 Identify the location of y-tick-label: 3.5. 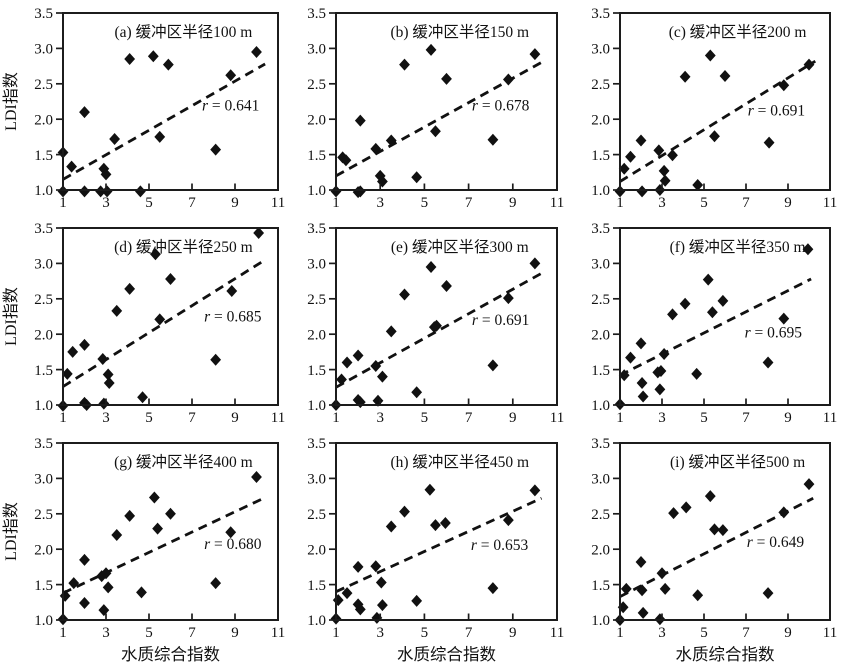
(43, 14).